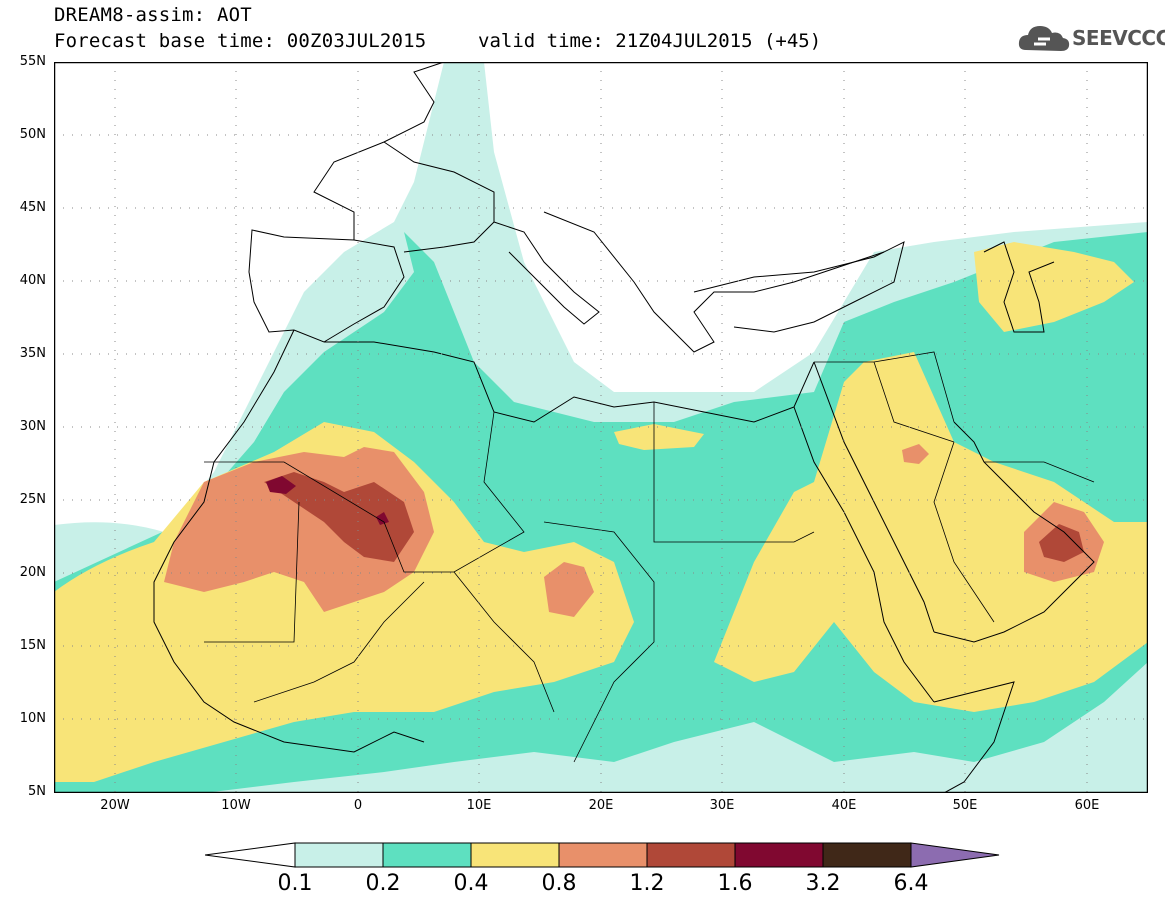 The width and height of the screenshot is (1165, 905). I want to click on aot-band-12-oman, so click(1061, 543).